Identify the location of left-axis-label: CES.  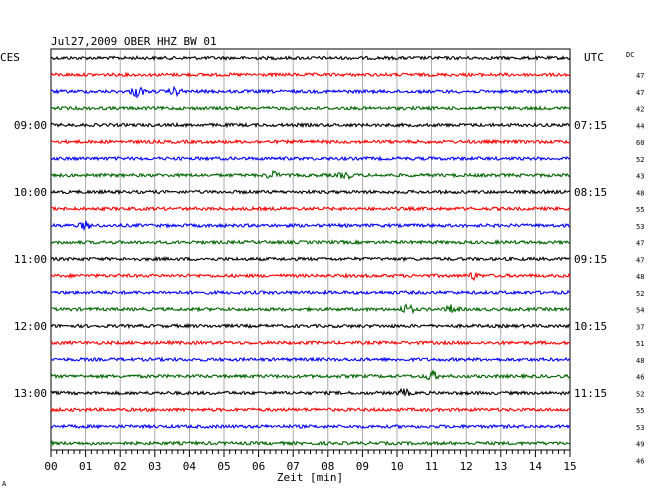
(10, 57).